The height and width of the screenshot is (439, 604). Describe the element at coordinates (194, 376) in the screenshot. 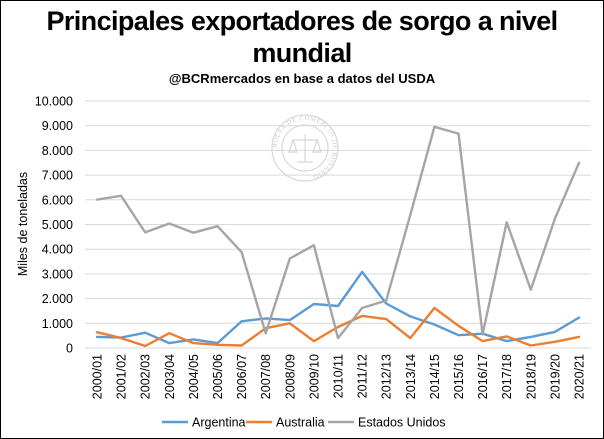

I see `x-tick-label: 2004/05` at that location.